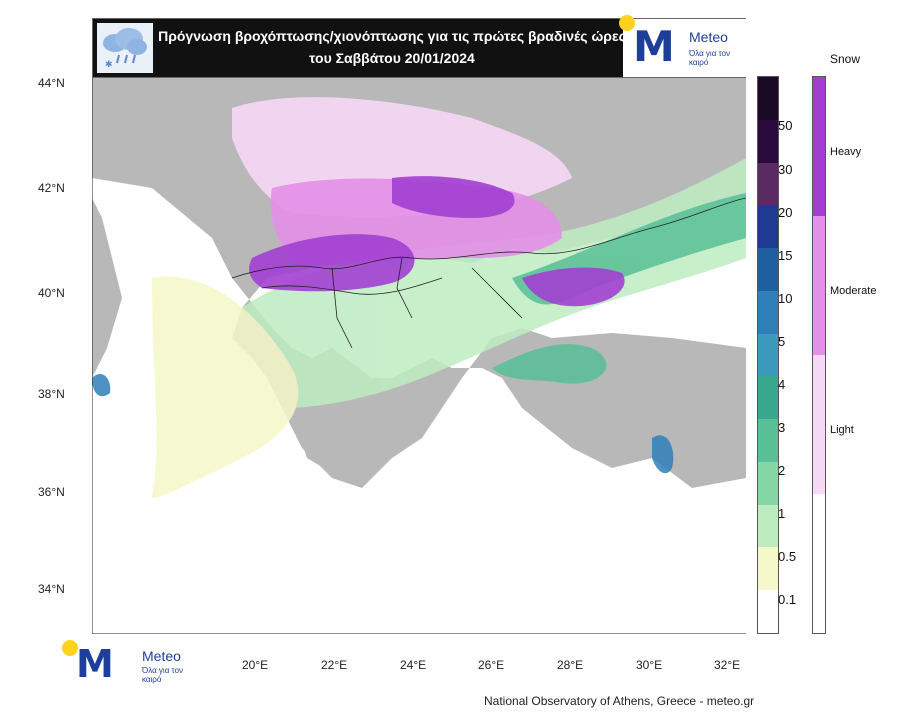 This screenshot has width=900, height=727. Describe the element at coordinates (51, 293) in the screenshot. I see `lat-label-40: 40°N` at that location.